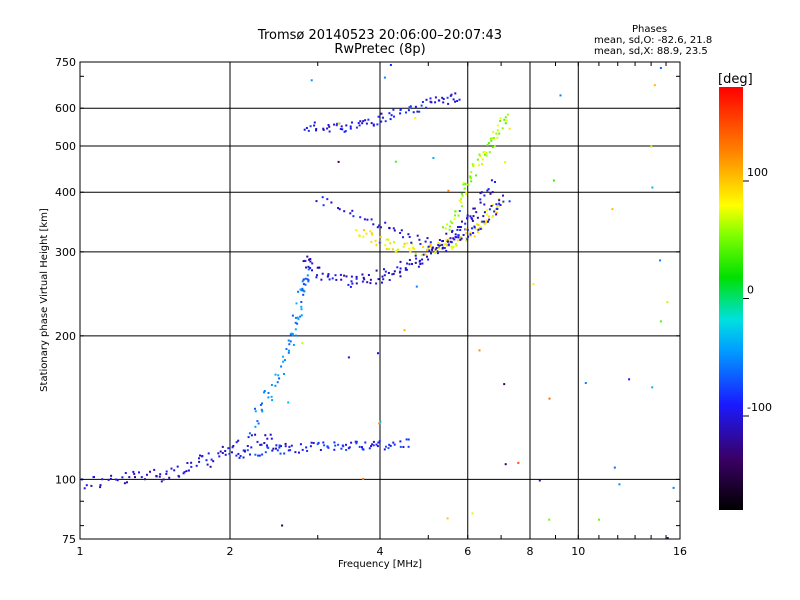 Image resolution: width=800 pixels, height=600 pixels. I want to click on y-tick-label: 75, so click(69, 539).